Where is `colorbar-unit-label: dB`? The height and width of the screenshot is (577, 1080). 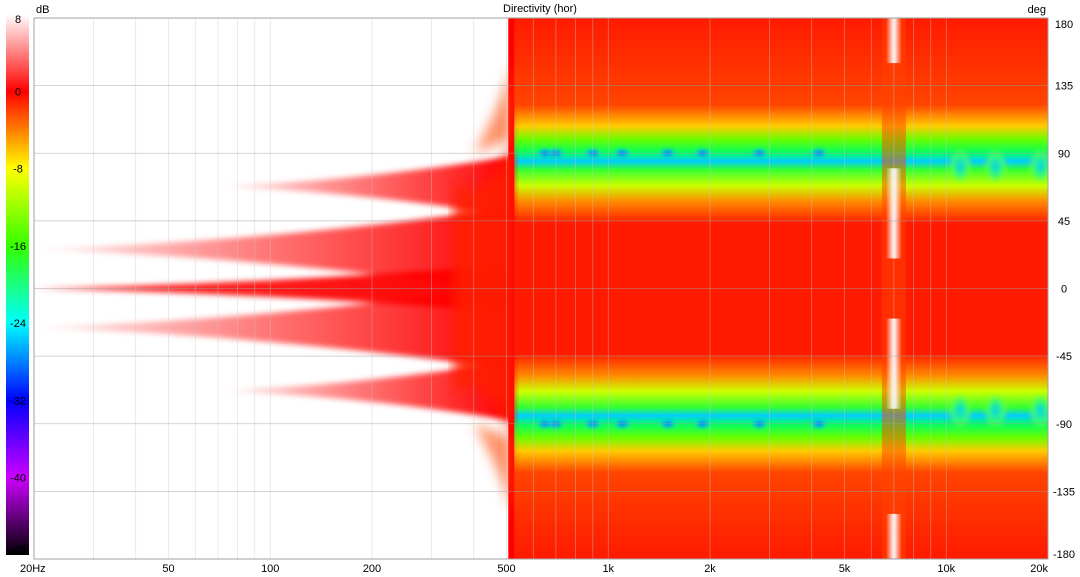 colorbar-unit-label: dB is located at coordinates (42, 10).